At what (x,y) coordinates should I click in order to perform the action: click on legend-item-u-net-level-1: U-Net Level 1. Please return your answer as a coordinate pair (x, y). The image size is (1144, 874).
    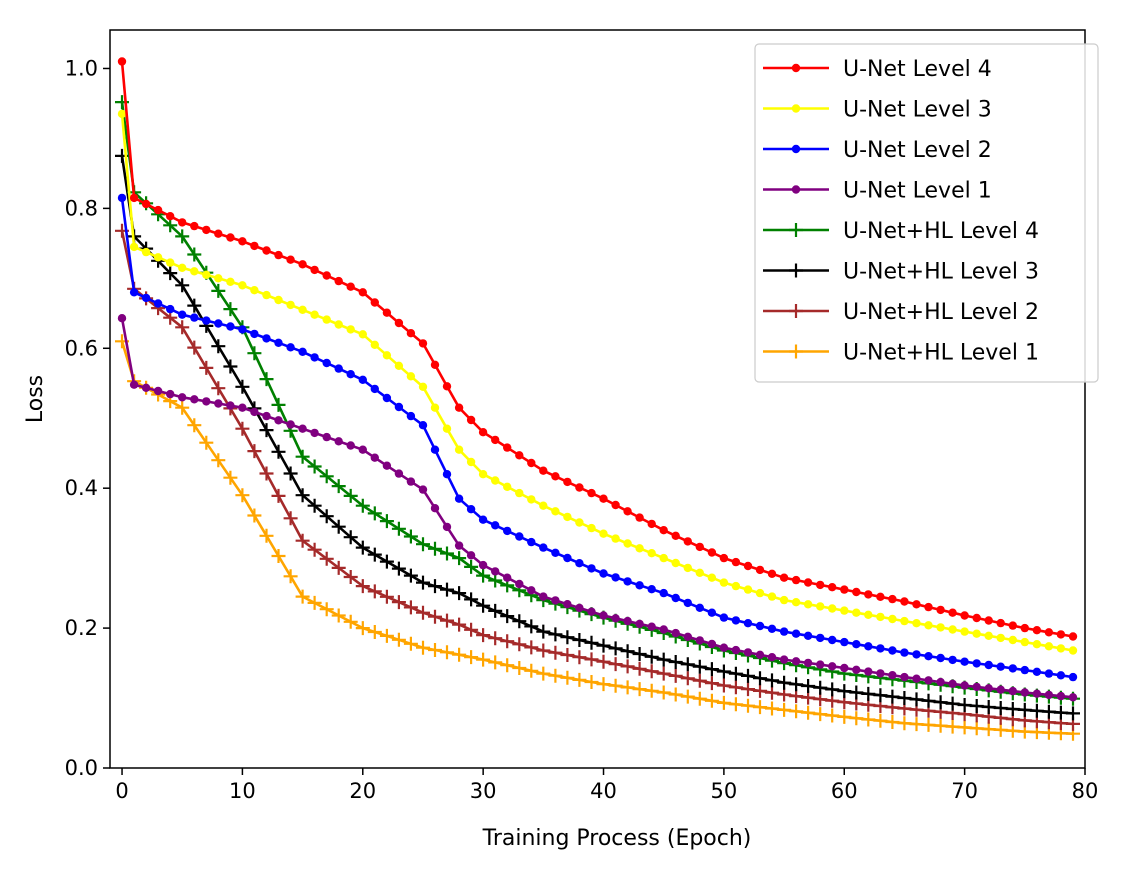
    Looking at the image, I should click on (877, 191).